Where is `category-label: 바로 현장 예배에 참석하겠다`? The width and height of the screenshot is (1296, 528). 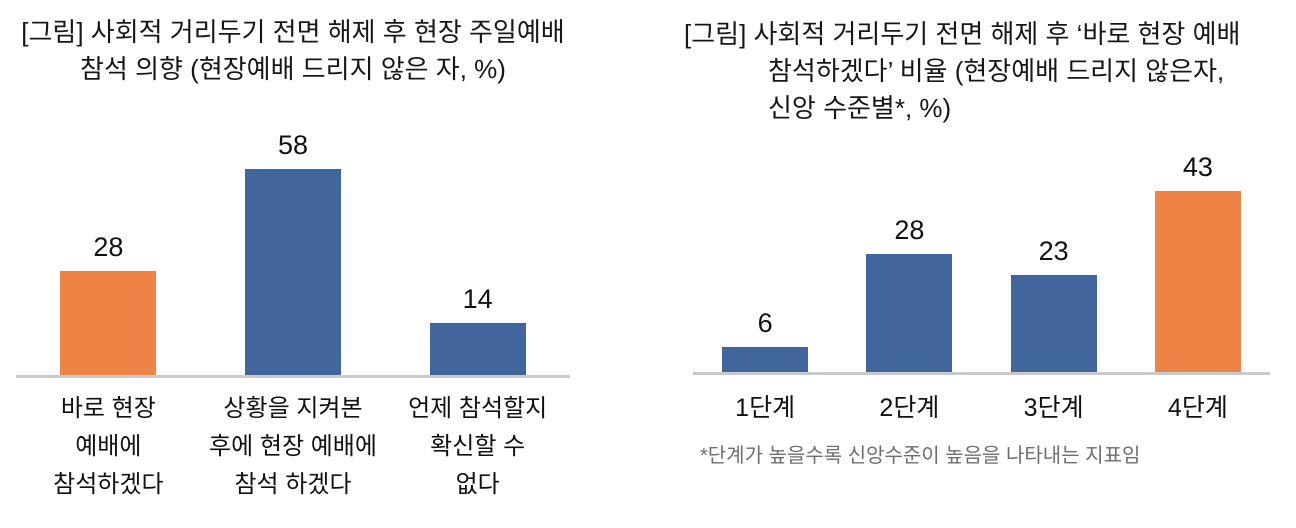
category-label: 바로 현장 예배에 참석하겠다 is located at coordinates (108, 446).